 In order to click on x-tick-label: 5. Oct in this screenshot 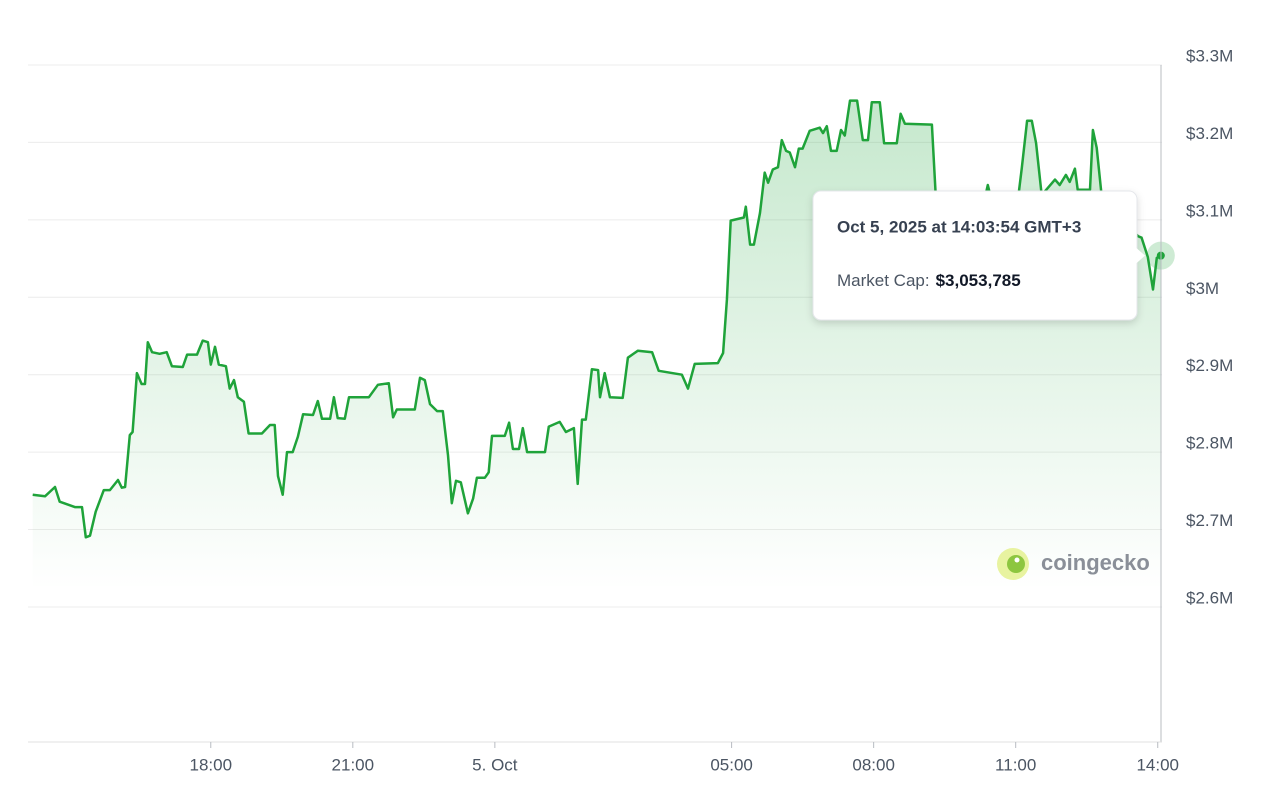, I will do `click(495, 764)`.